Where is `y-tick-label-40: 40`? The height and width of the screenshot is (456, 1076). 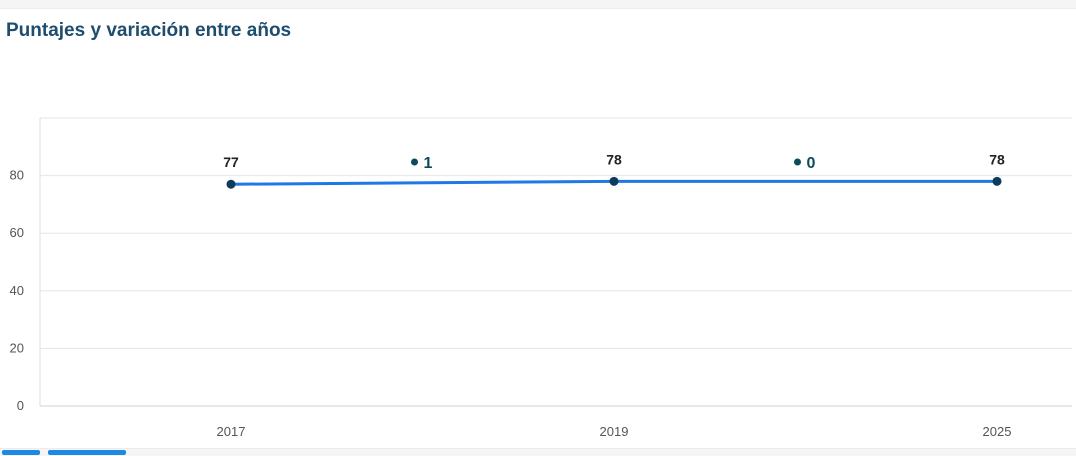
y-tick-label-40: 40 is located at coordinates (17, 290).